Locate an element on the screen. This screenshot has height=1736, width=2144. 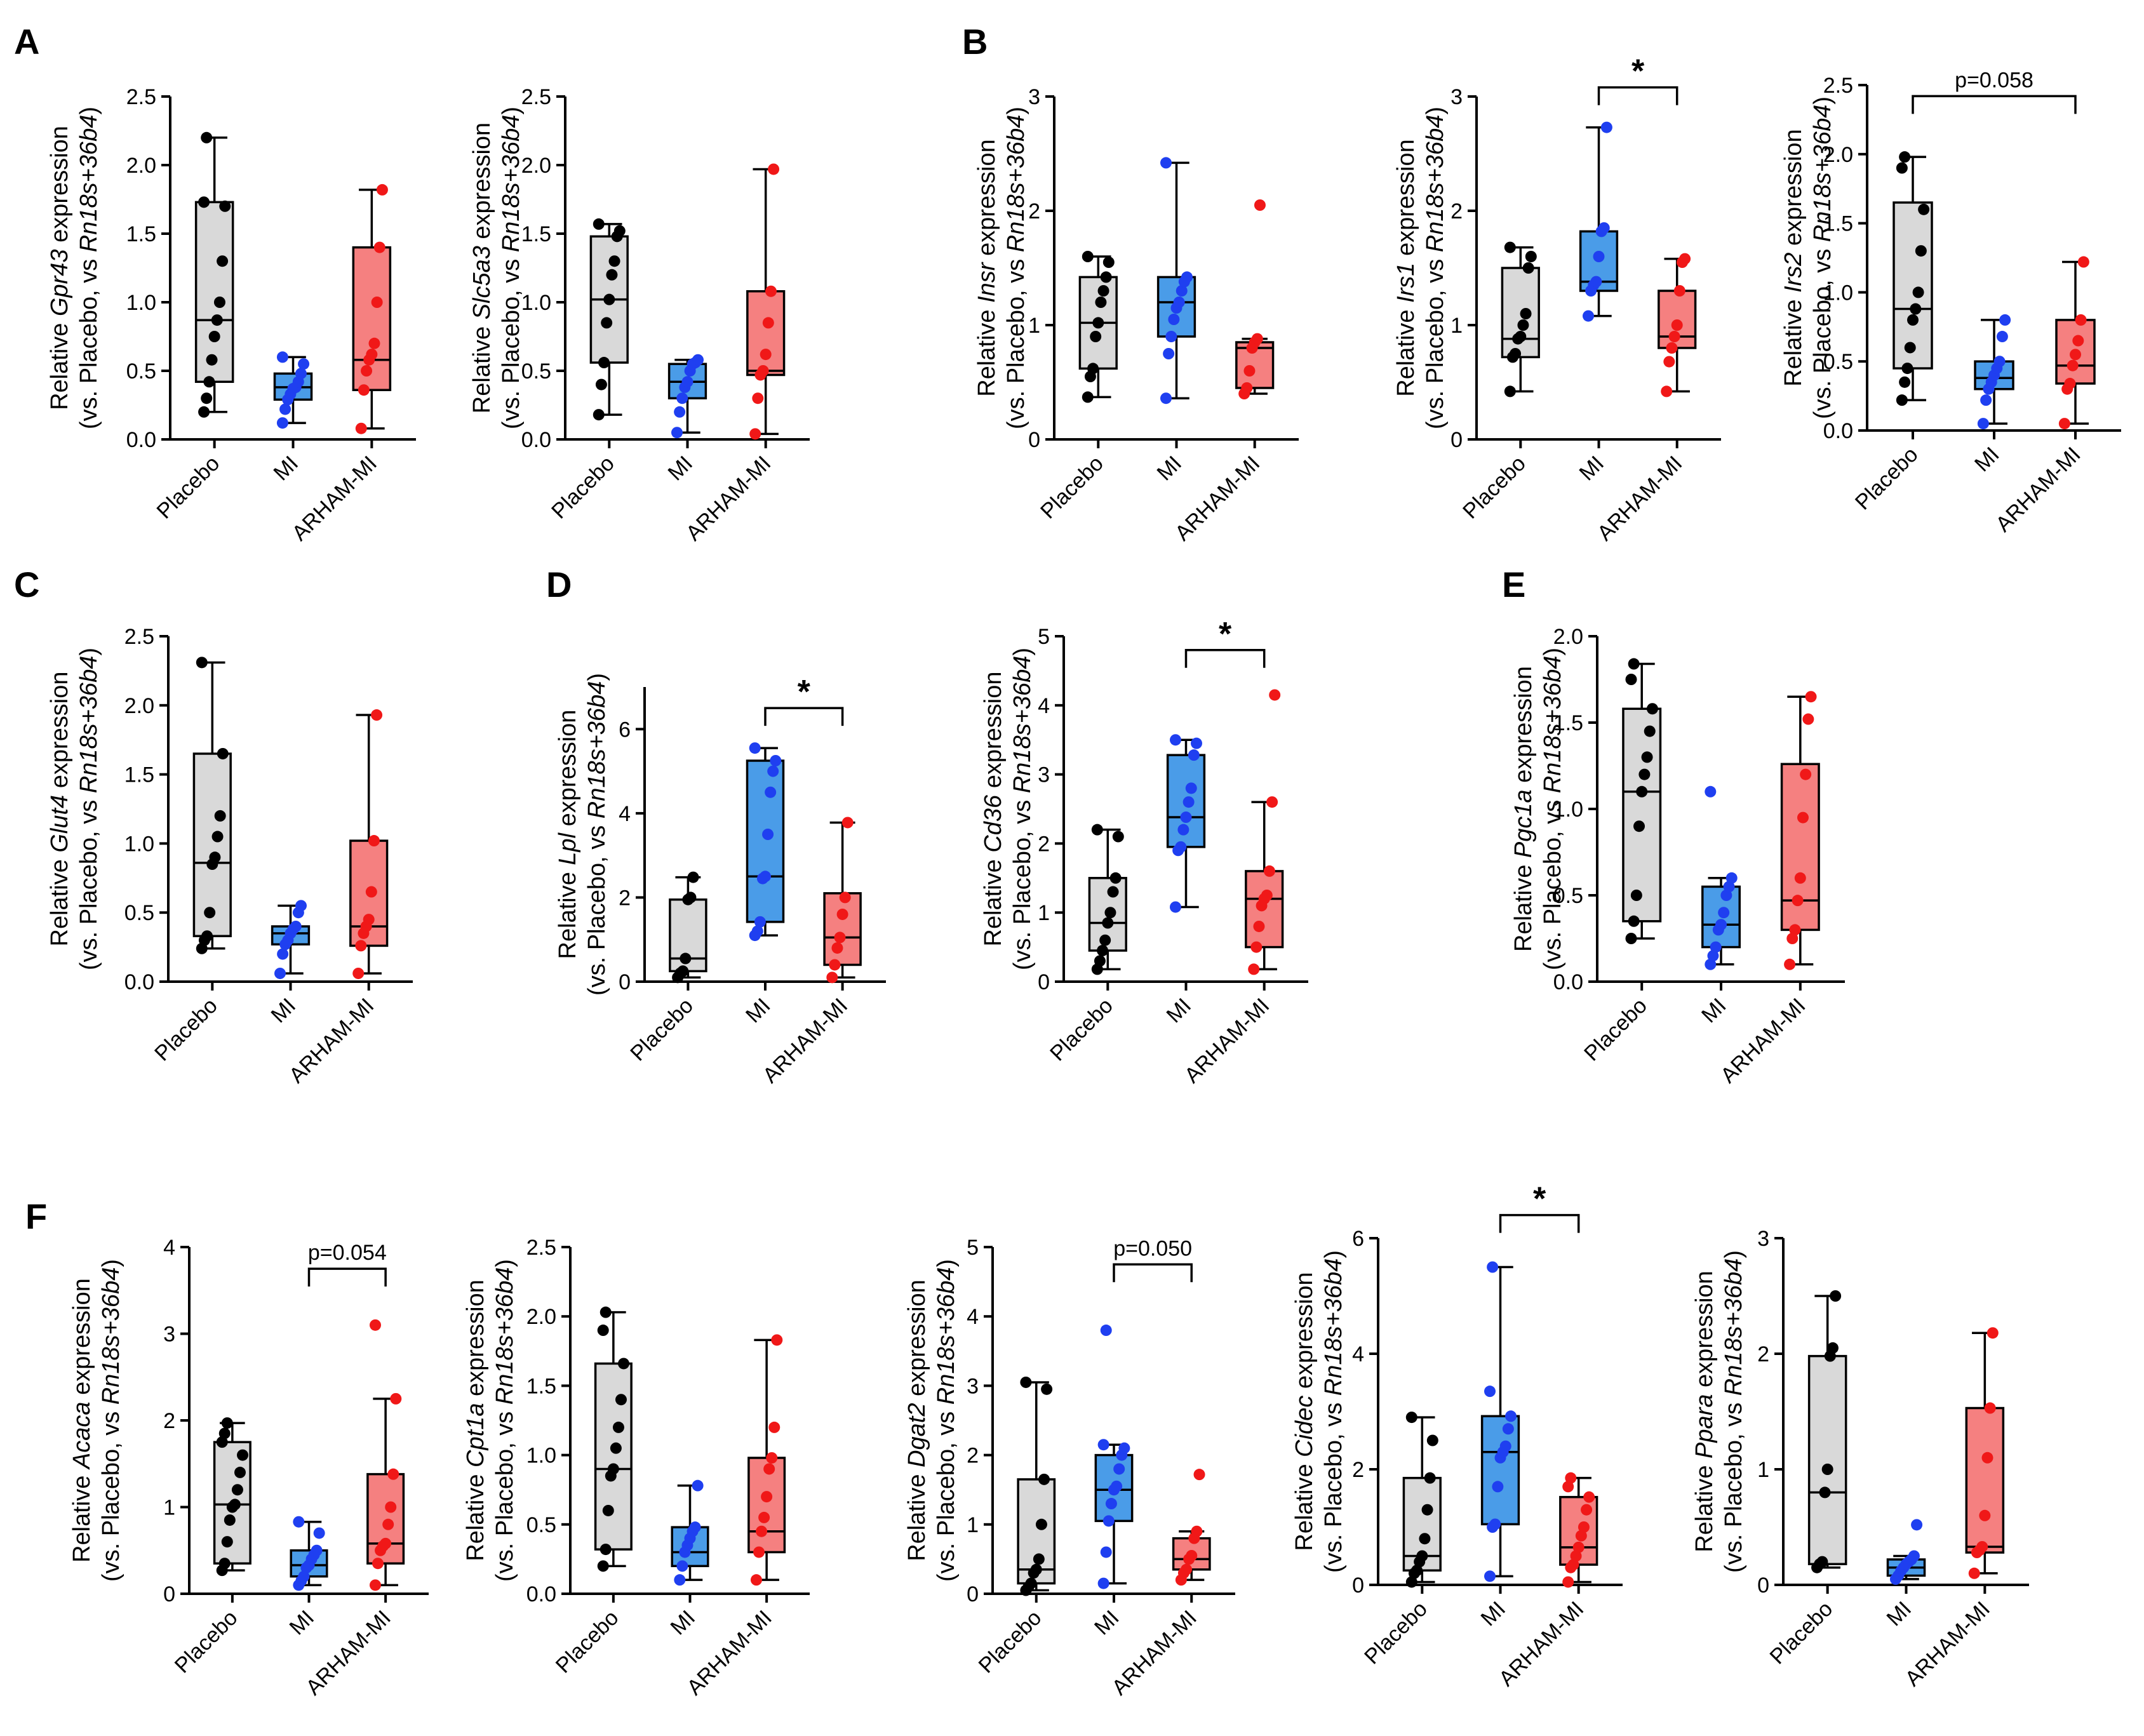
y-tick-label: 1.0 is located at coordinates (536, 303).